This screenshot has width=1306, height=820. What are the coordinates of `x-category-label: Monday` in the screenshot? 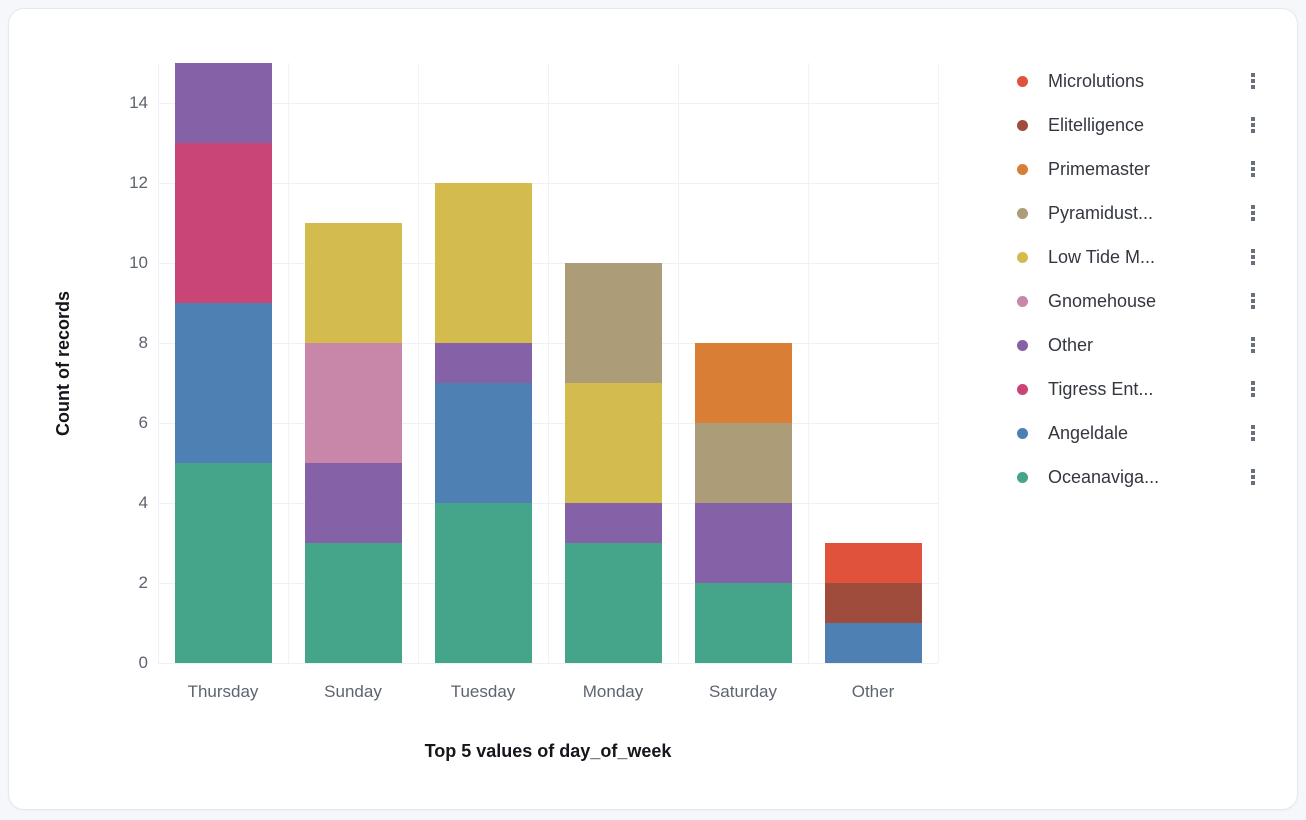 It's located at (613, 691).